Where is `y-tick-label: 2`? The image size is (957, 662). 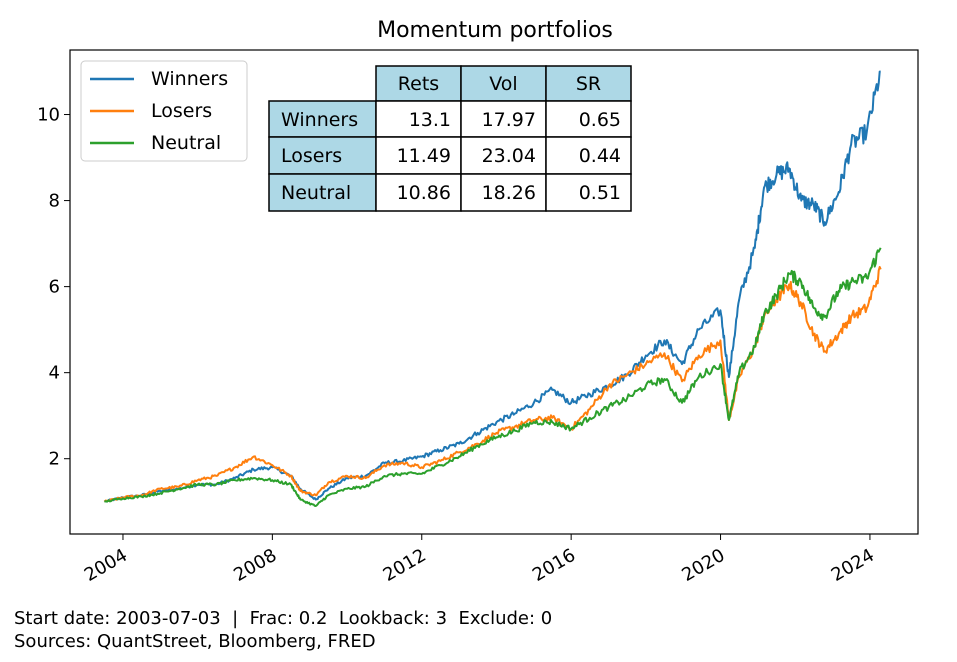
y-tick-label: 2 is located at coordinates (54, 459).